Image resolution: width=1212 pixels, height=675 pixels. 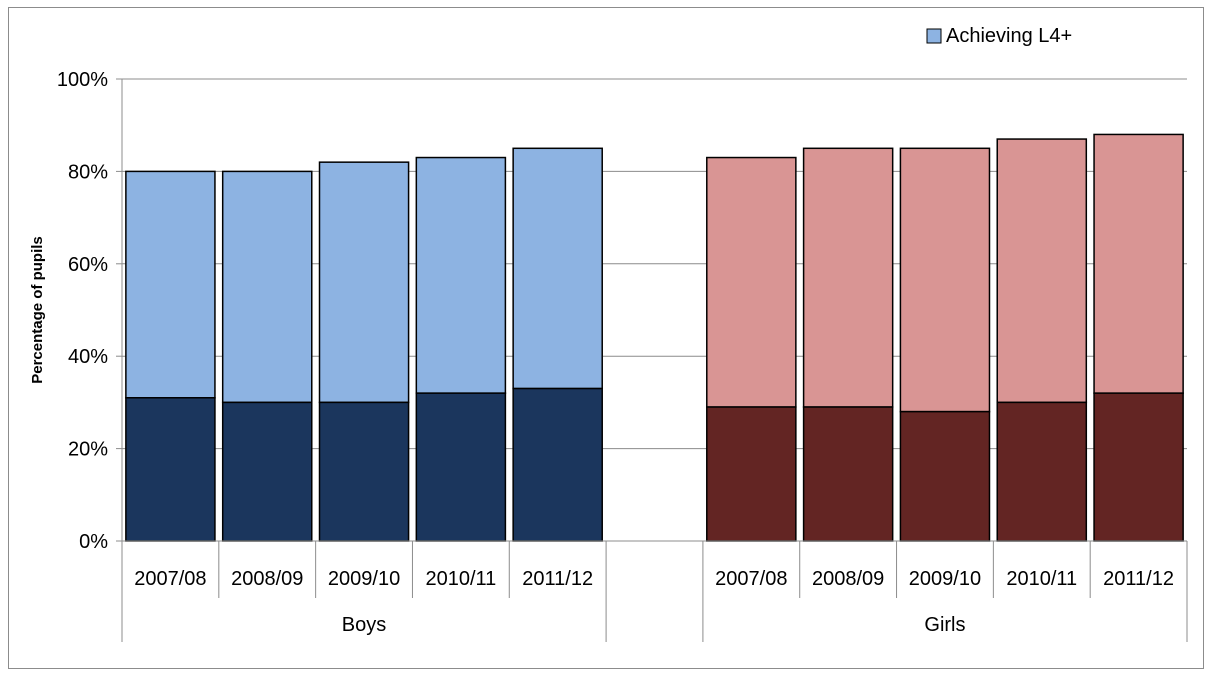 I want to click on x-group-label: Boys, so click(x=364, y=625).